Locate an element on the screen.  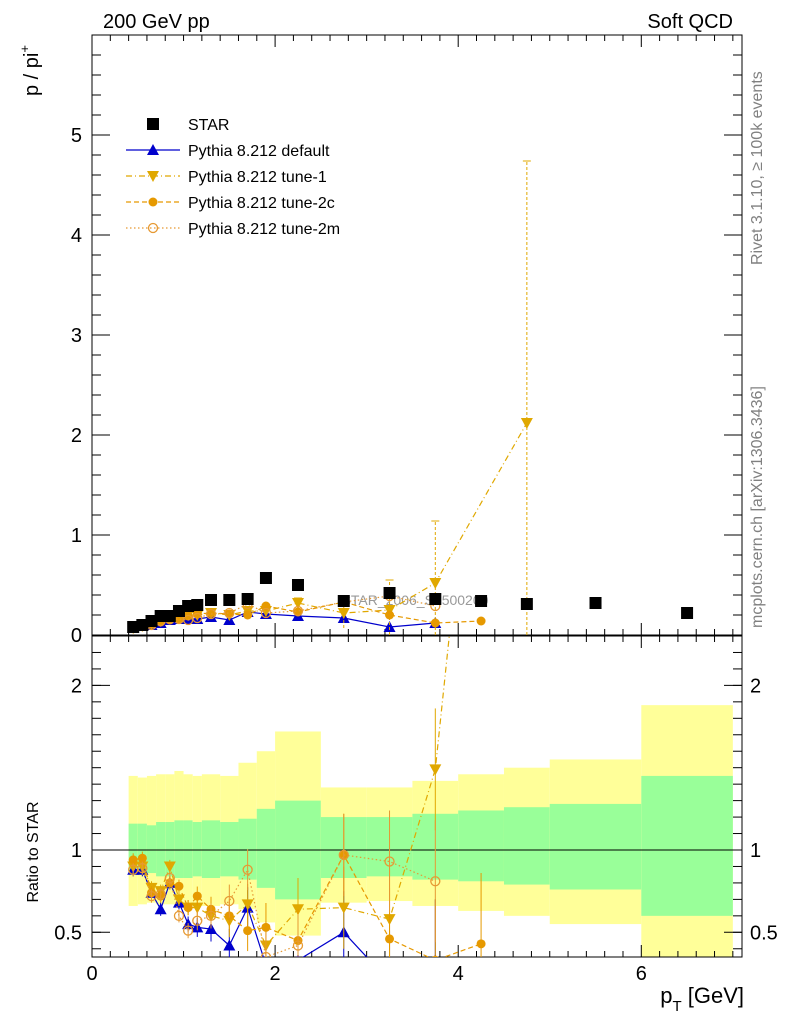
legend-label-tune1: Pythia 8.212 tune-1 is located at coordinates (257, 177).